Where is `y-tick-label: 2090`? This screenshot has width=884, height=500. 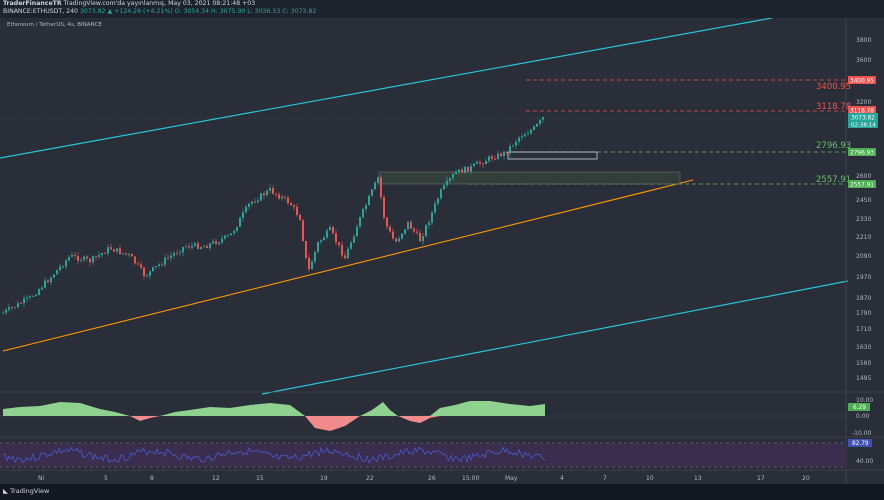
y-tick-label: 2090 is located at coordinates (863, 256).